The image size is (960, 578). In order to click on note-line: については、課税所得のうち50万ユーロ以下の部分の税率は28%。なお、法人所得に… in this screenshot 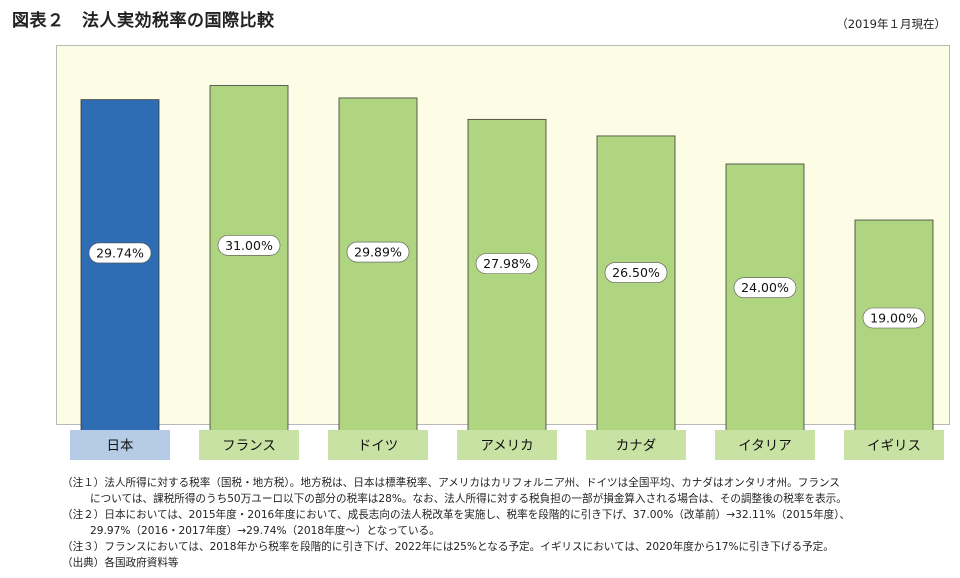, I will do `click(468, 499)`.